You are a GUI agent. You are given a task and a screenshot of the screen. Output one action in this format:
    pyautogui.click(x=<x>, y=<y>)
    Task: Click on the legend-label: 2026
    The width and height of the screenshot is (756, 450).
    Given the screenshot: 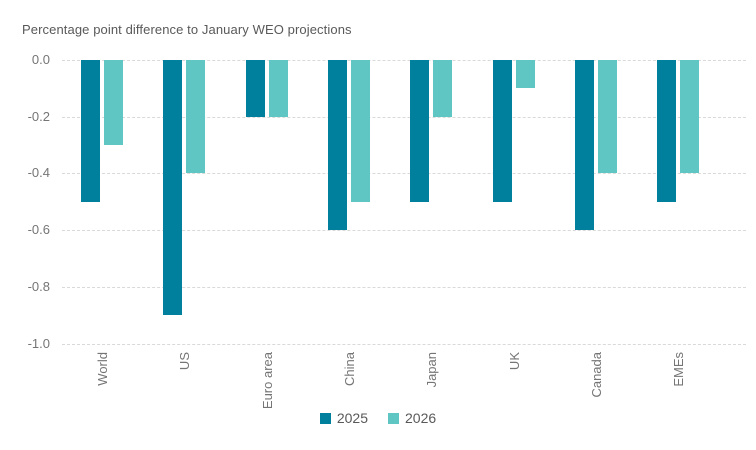 What is the action you would take?
    pyautogui.click(x=421, y=418)
    